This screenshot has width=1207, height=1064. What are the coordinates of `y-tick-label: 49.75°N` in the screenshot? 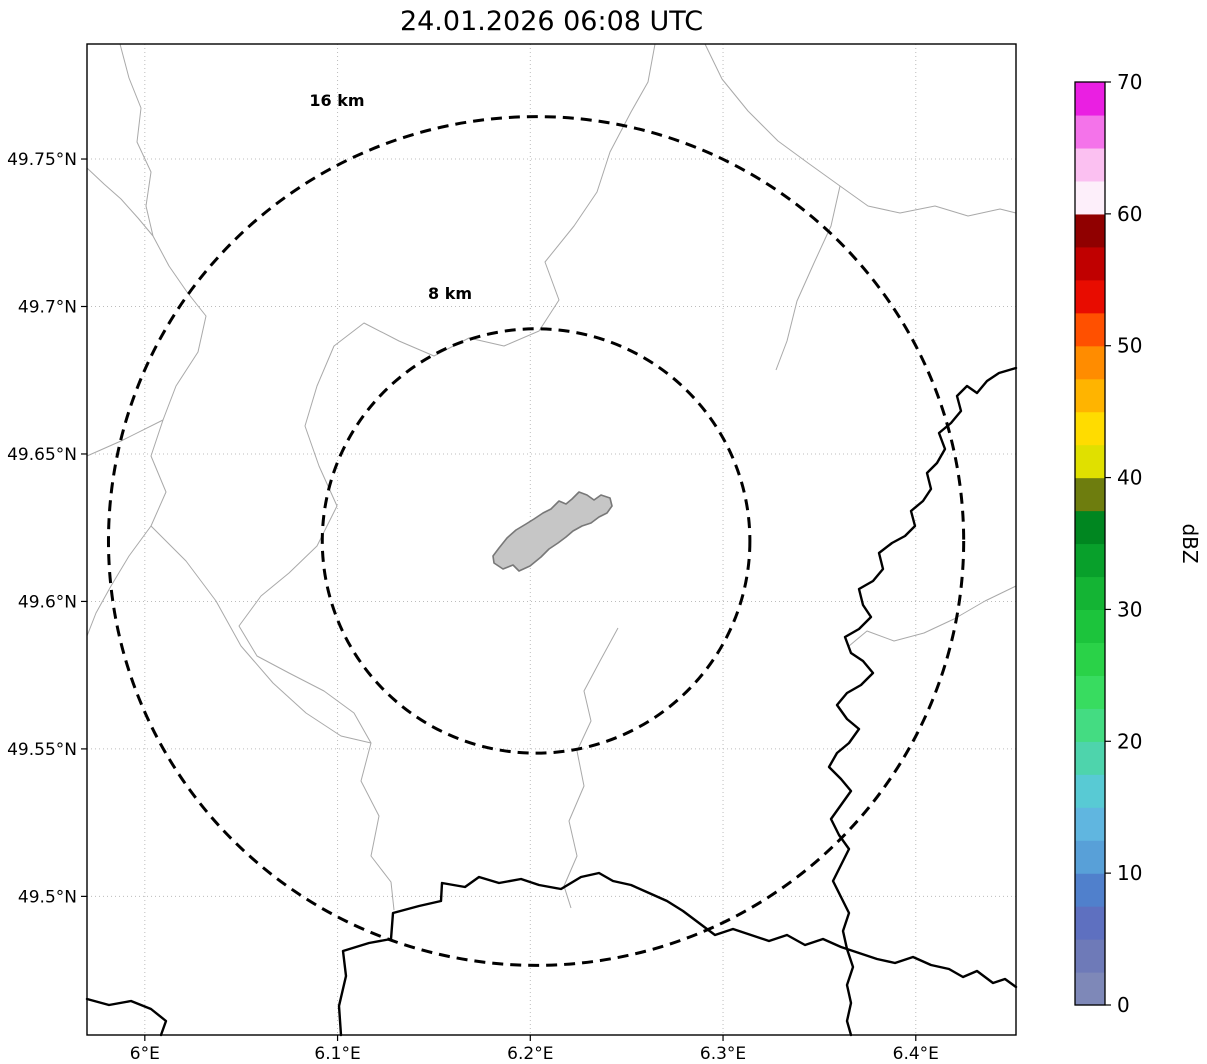 It's located at (42, 160).